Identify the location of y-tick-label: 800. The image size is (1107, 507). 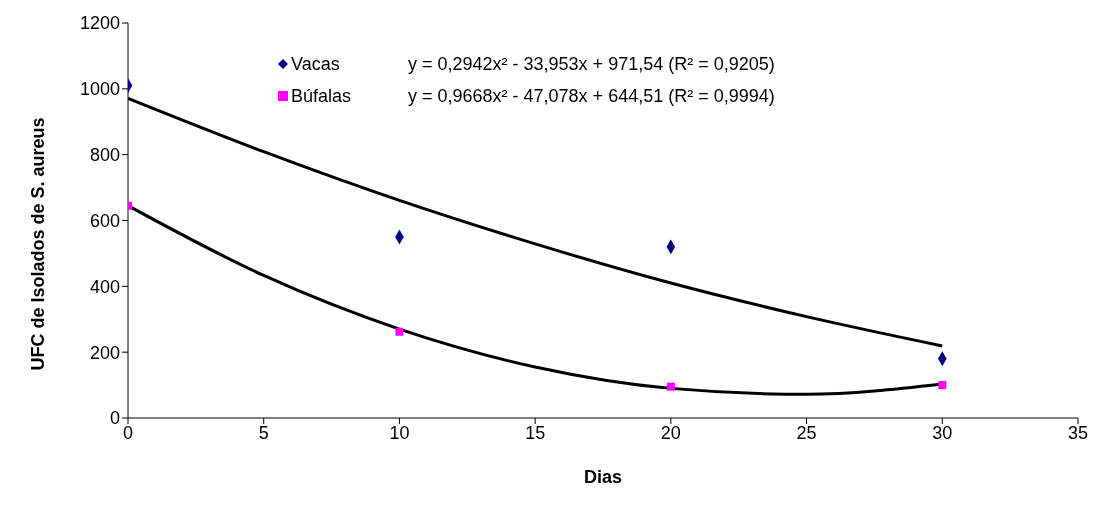
(104, 155).